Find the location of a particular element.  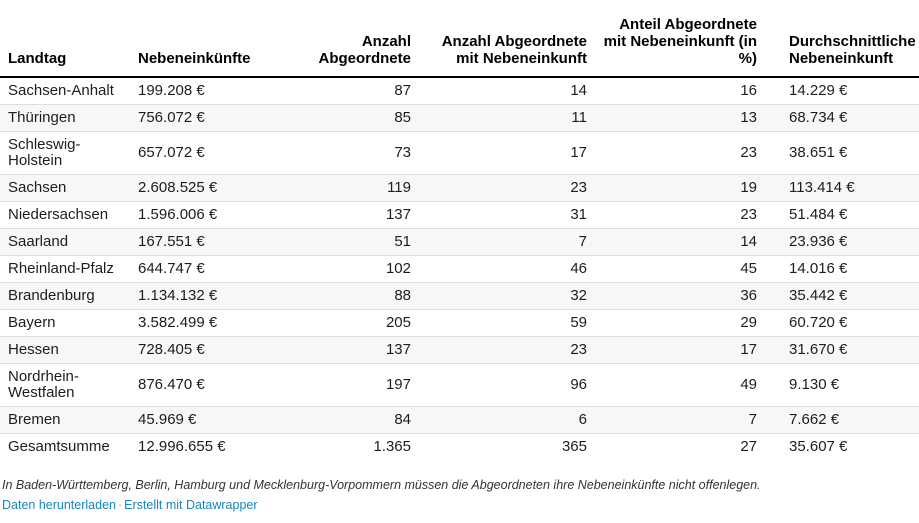

table-cell: 84 is located at coordinates (353, 420).